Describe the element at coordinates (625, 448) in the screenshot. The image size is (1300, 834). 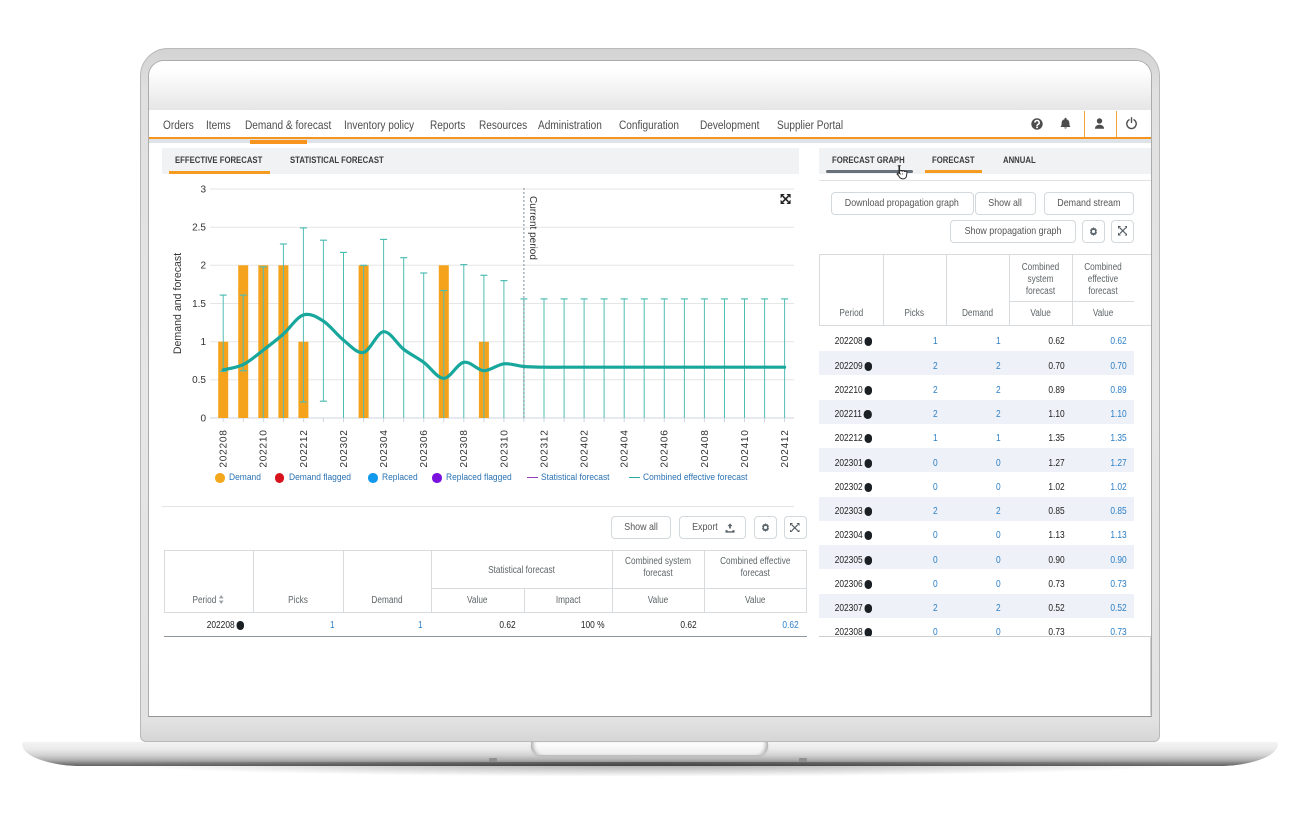
I see `svg-text: 202404` at that location.